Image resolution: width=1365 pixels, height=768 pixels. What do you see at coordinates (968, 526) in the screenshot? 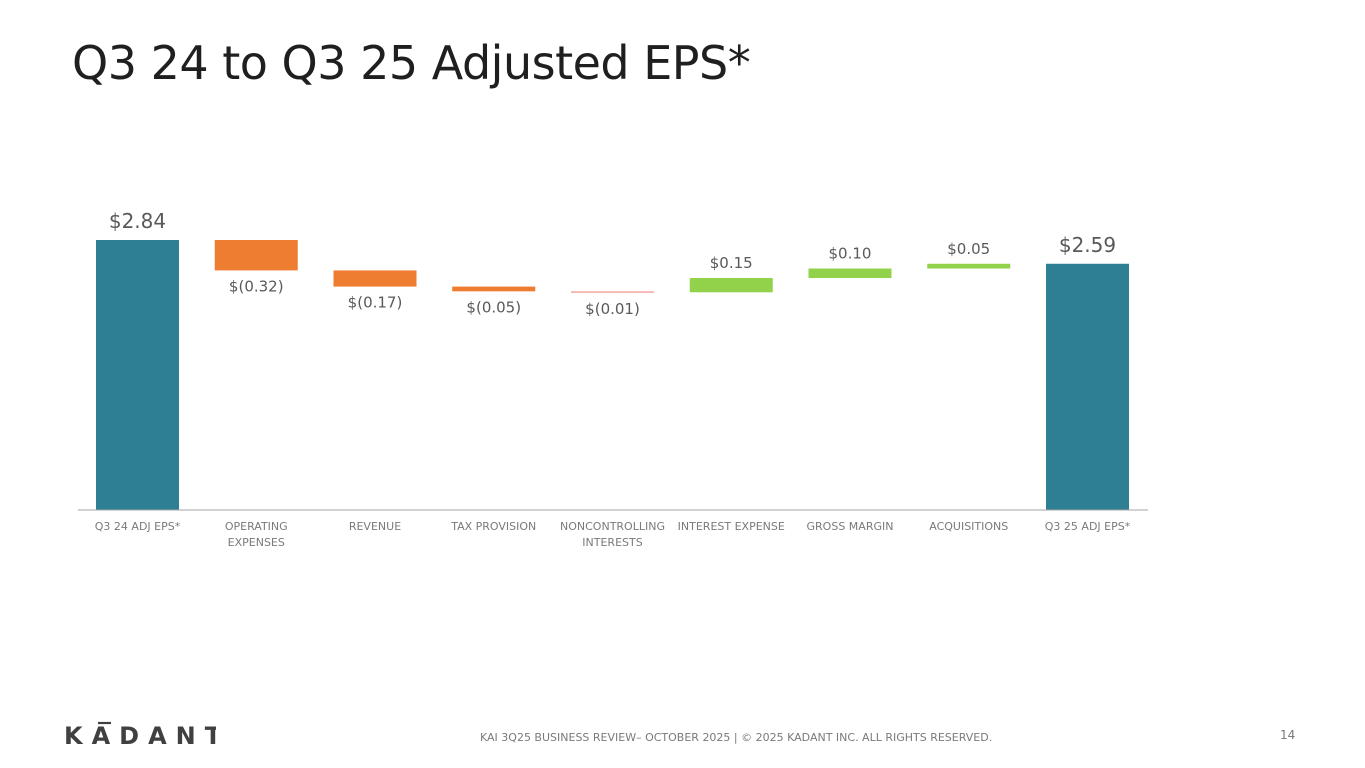
I see `category-label-7: ACQUISITIONS` at bounding box center [968, 526].